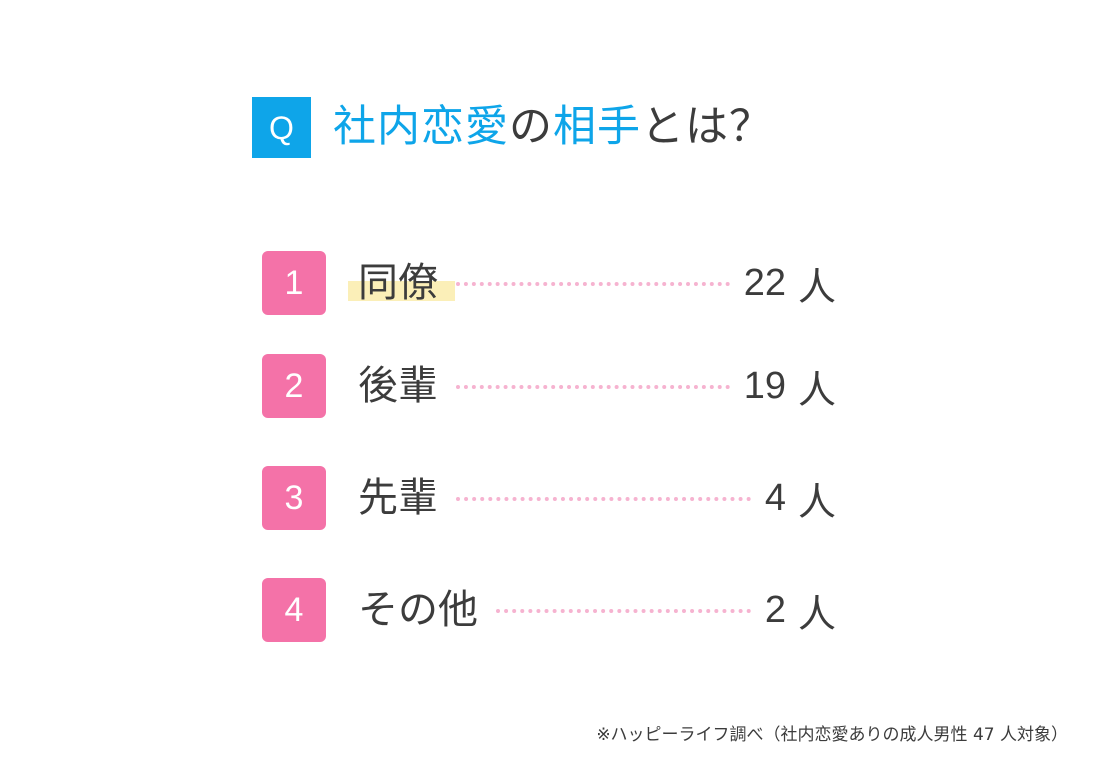  What do you see at coordinates (281, 127) in the screenshot?
I see `question-badge: Q` at bounding box center [281, 127].